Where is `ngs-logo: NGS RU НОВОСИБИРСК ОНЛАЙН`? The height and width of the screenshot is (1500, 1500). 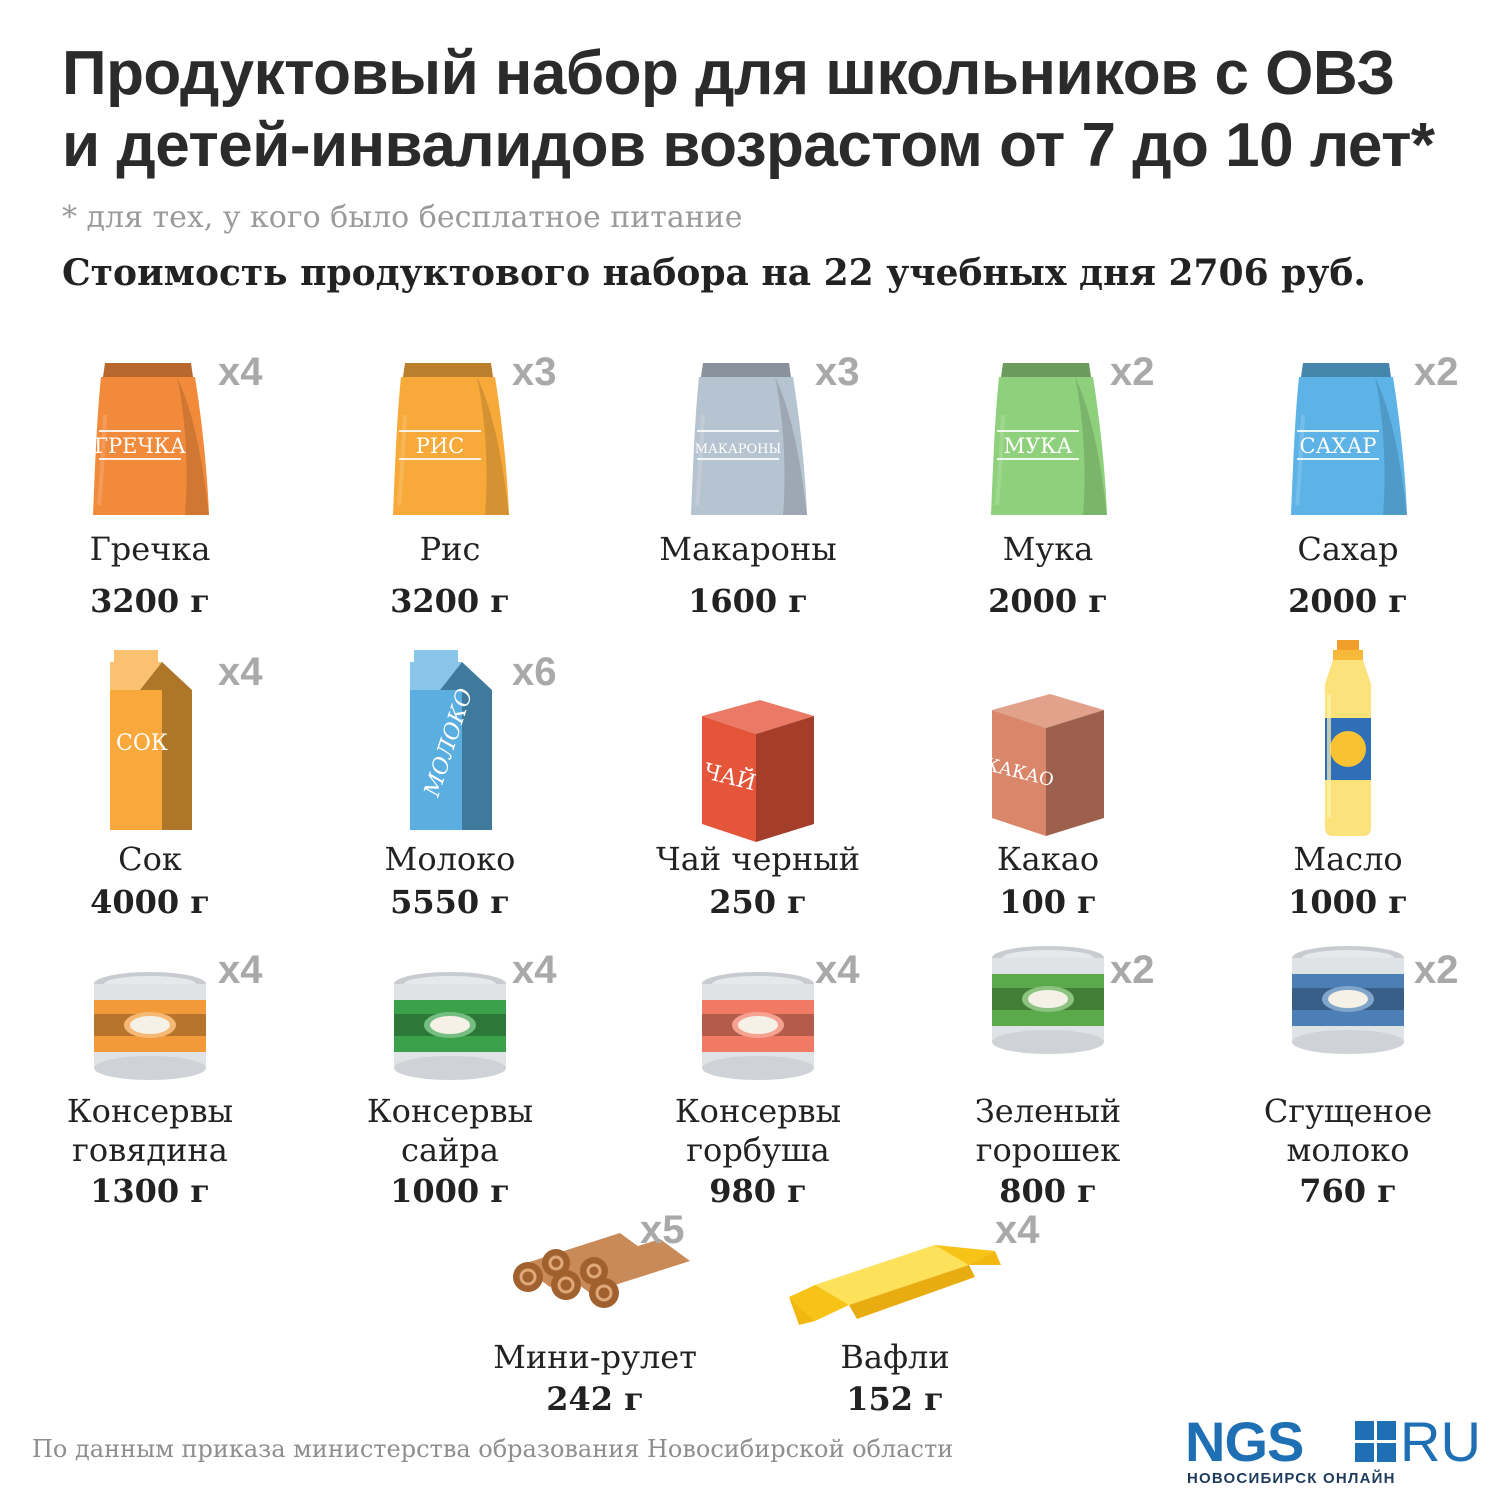
ngs-logo: NGS RU НОВОСИБИРСК ОНЛАЙН is located at coordinates (1335, 1452).